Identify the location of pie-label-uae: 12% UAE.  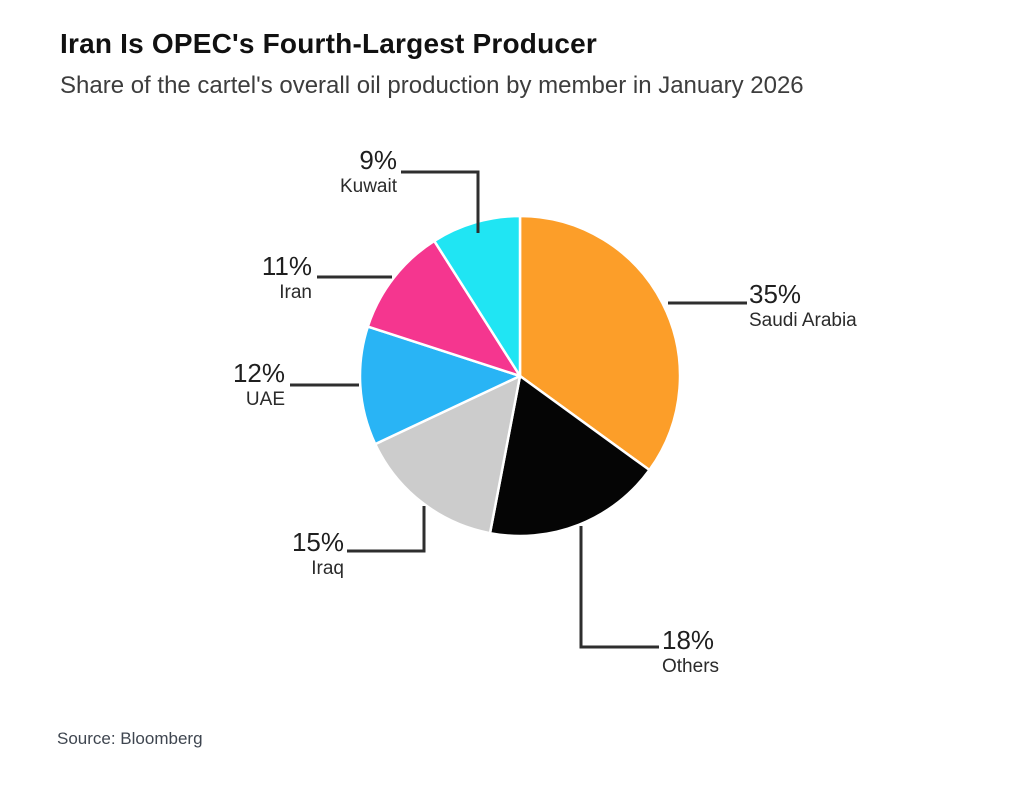
(259, 385).